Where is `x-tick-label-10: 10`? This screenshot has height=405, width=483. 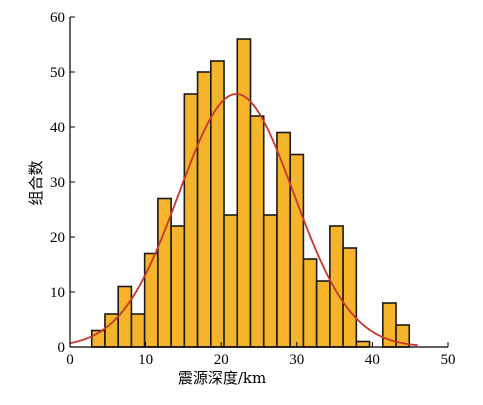 x-tick-label-10: 10 is located at coordinates (145, 360).